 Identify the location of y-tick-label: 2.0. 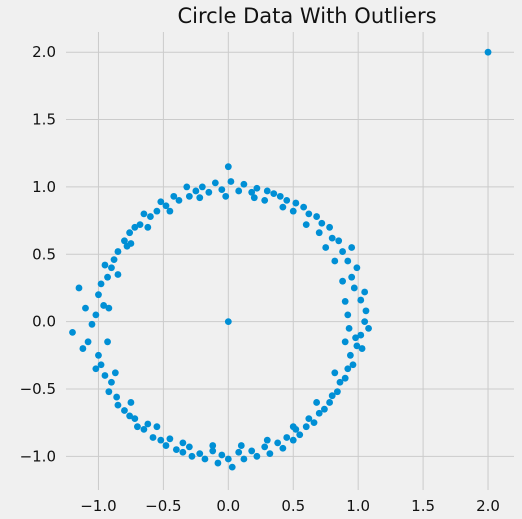
(44, 52).